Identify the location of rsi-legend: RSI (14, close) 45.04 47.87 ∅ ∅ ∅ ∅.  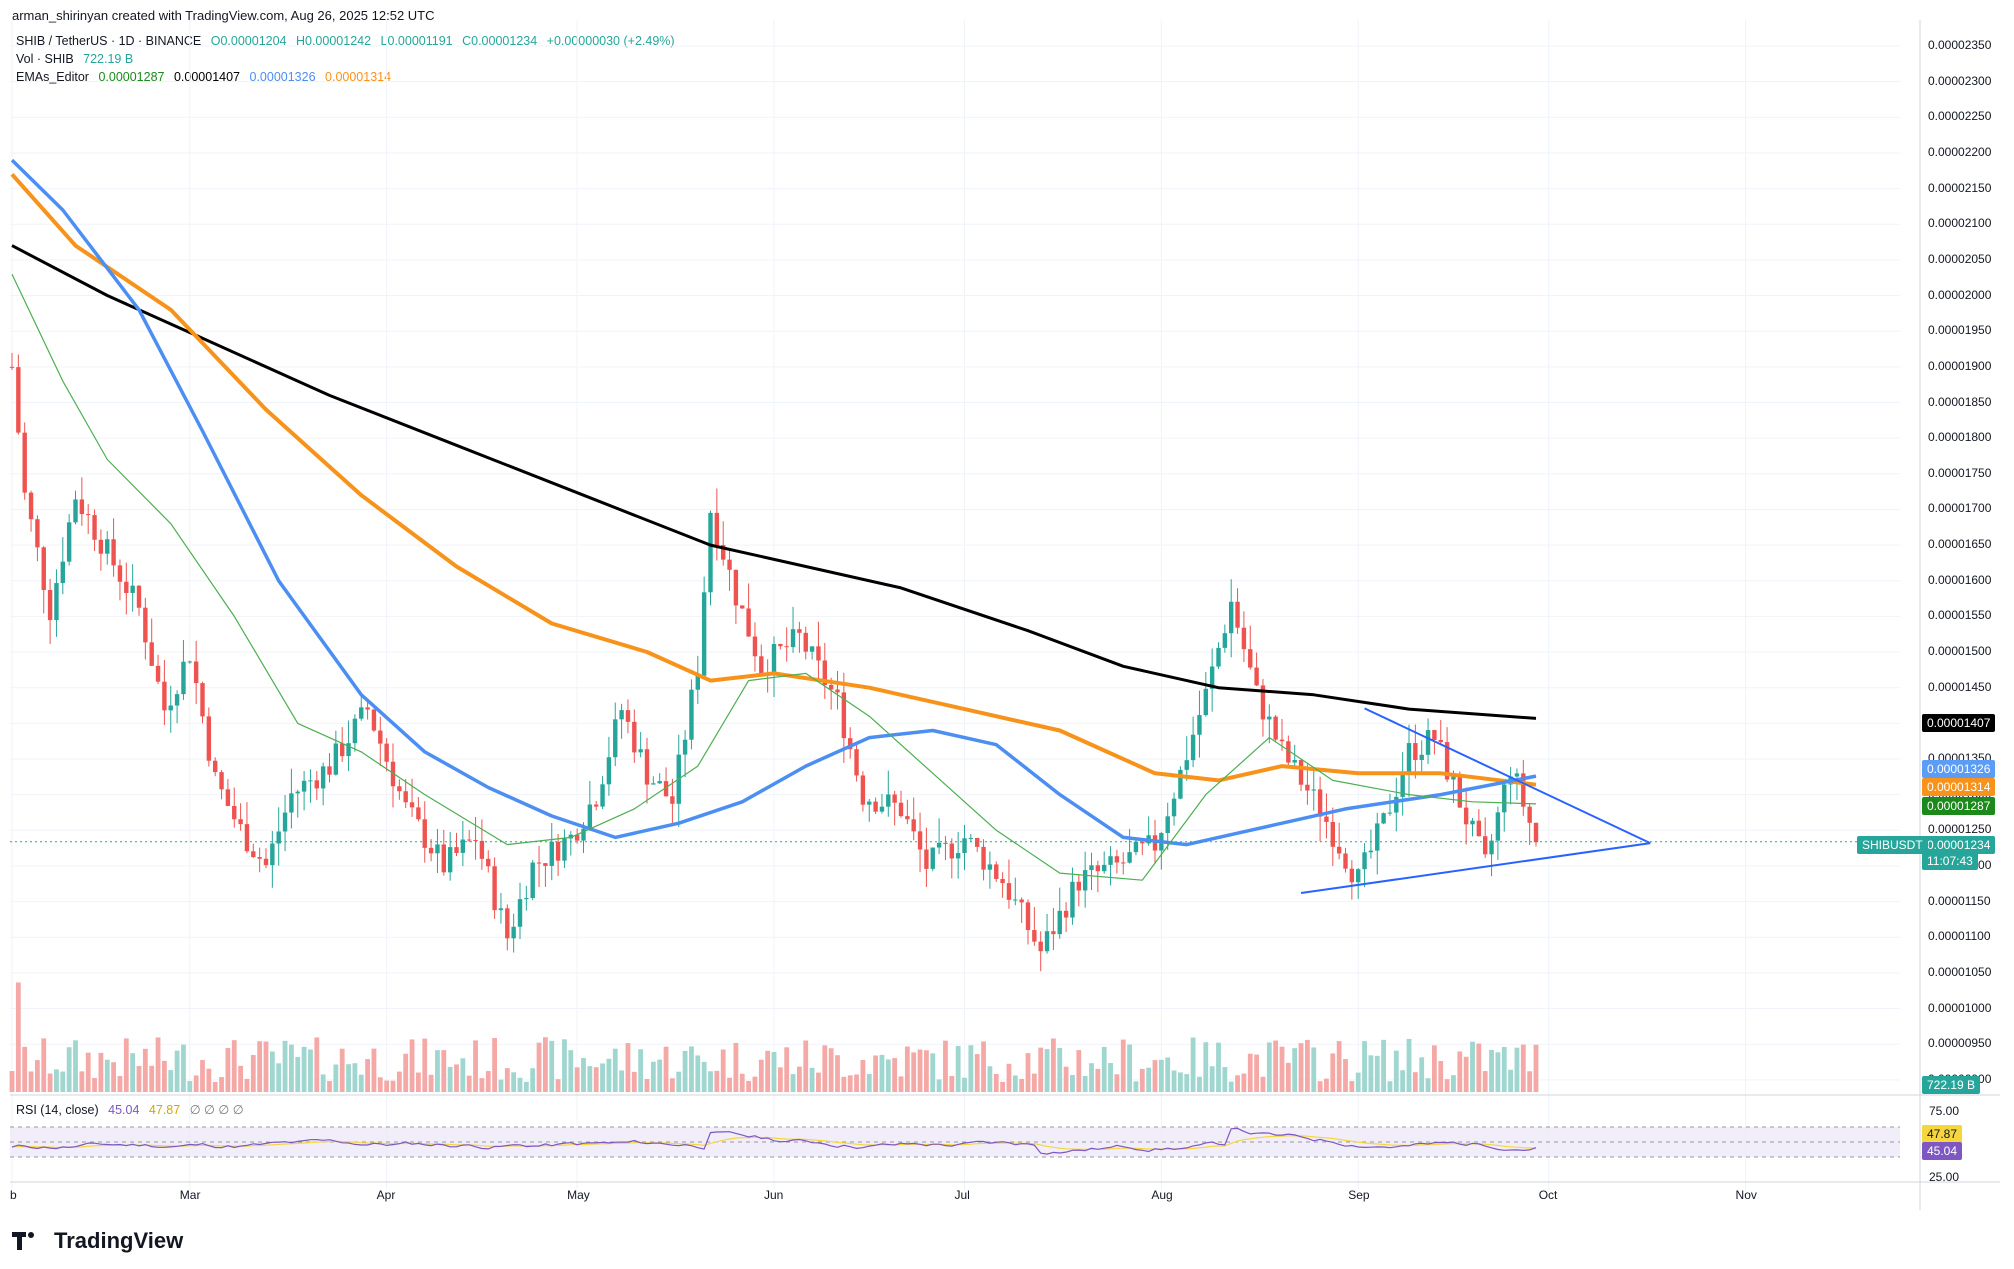
(133, 1109).